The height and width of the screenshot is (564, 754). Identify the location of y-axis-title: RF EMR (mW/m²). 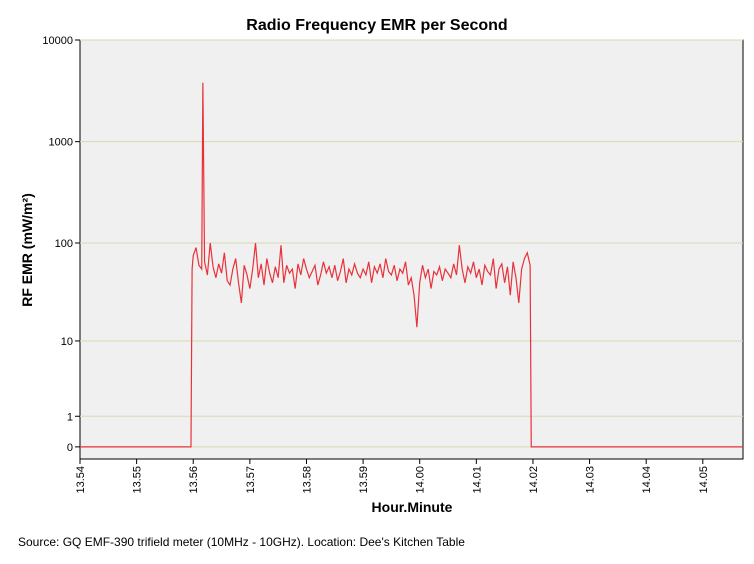
(27, 250).